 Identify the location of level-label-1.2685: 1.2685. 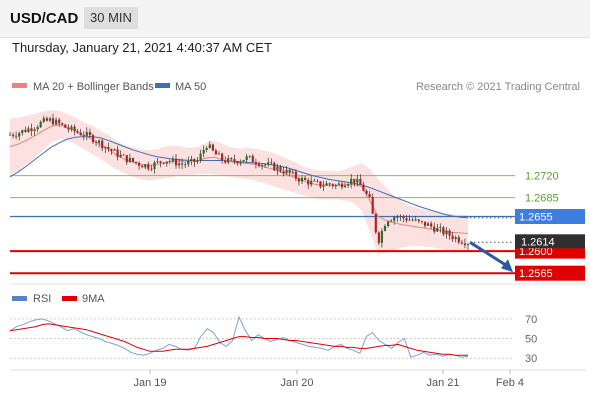
(542, 199).